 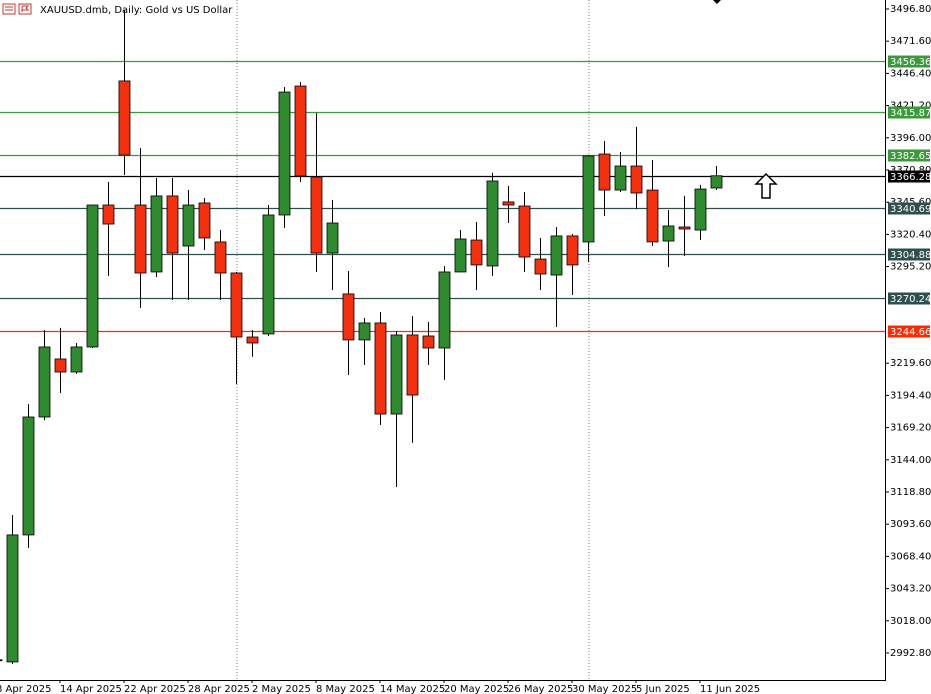 I want to click on level-label: 3304.88, so click(x=910, y=255).